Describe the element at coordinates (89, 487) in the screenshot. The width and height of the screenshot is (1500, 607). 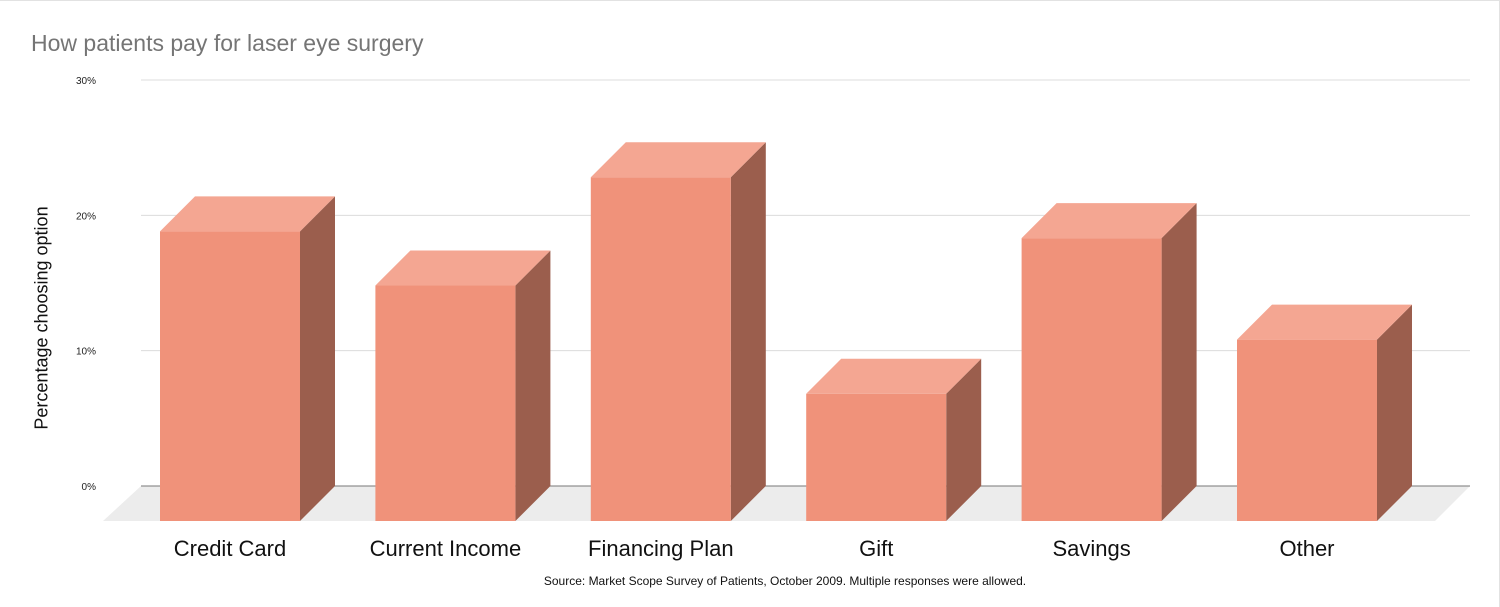
I see `y-tick-label: 0%` at that location.